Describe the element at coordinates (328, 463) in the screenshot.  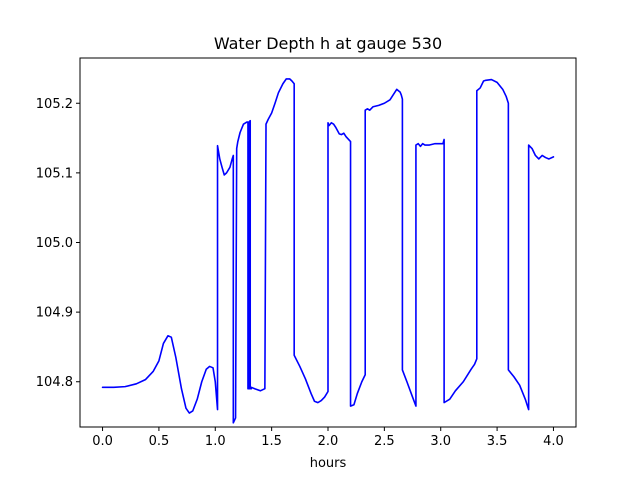
I see `x-axis-label: hours` at that location.